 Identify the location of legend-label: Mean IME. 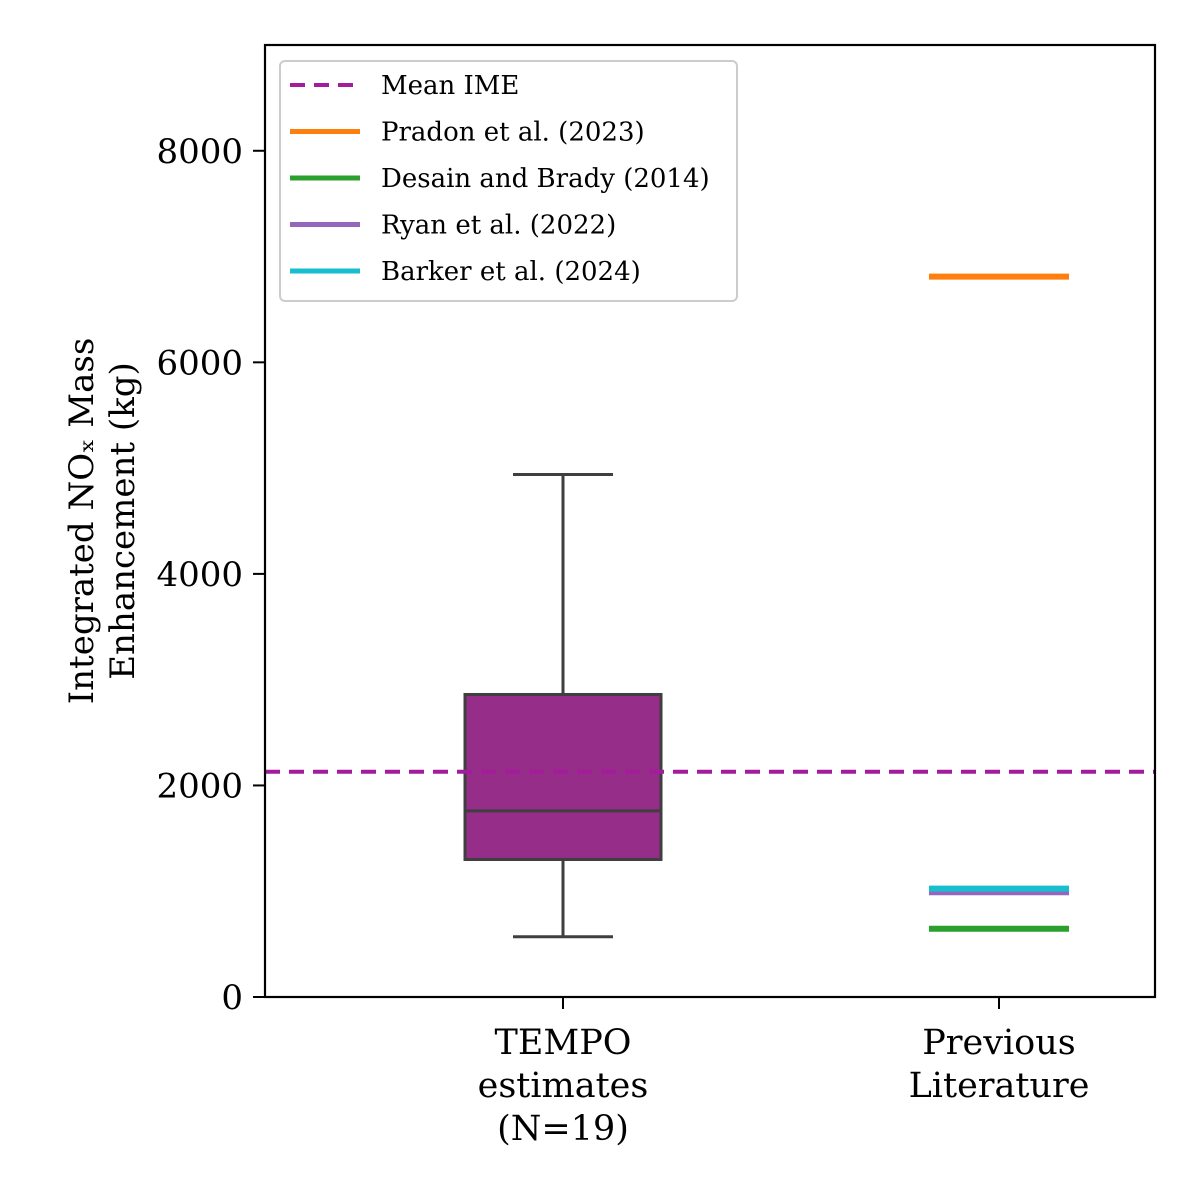
(450, 86).